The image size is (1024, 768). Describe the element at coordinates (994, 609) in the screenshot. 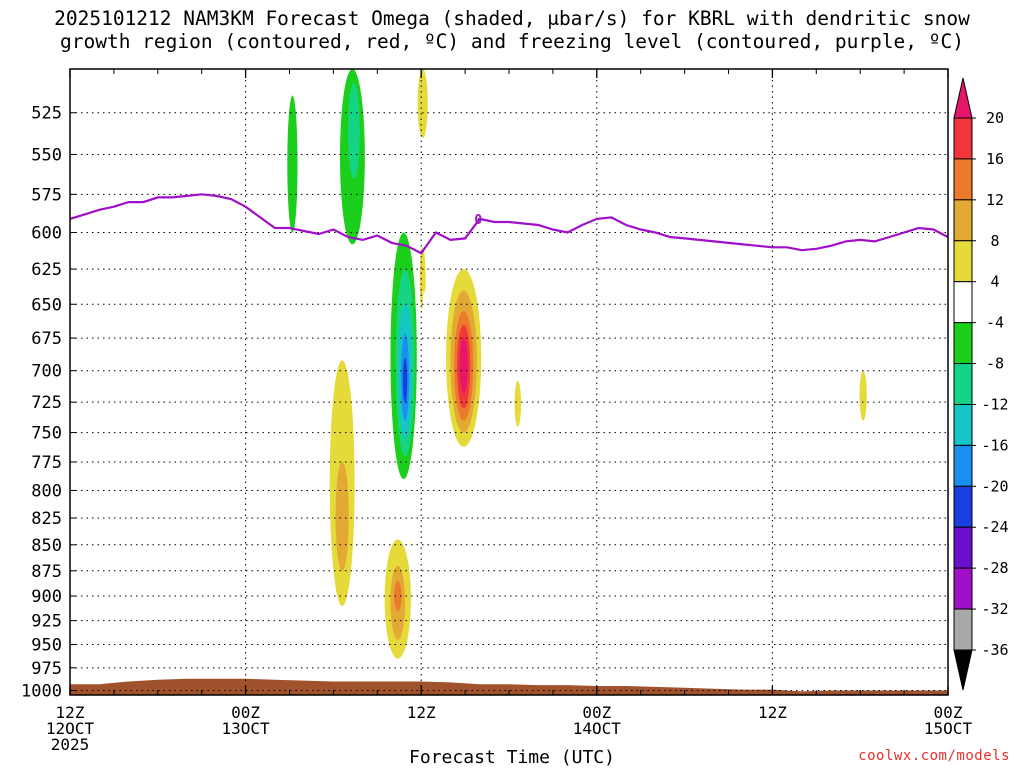

I see `colorbar-label: -32` at that location.